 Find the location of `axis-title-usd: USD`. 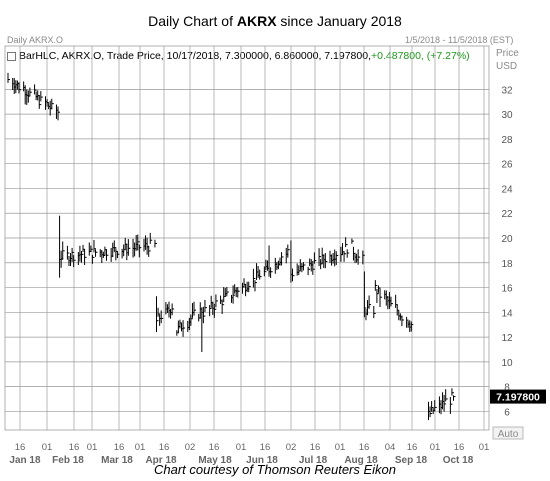

axis-title-usd: USD is located at coordinates (507, 66).